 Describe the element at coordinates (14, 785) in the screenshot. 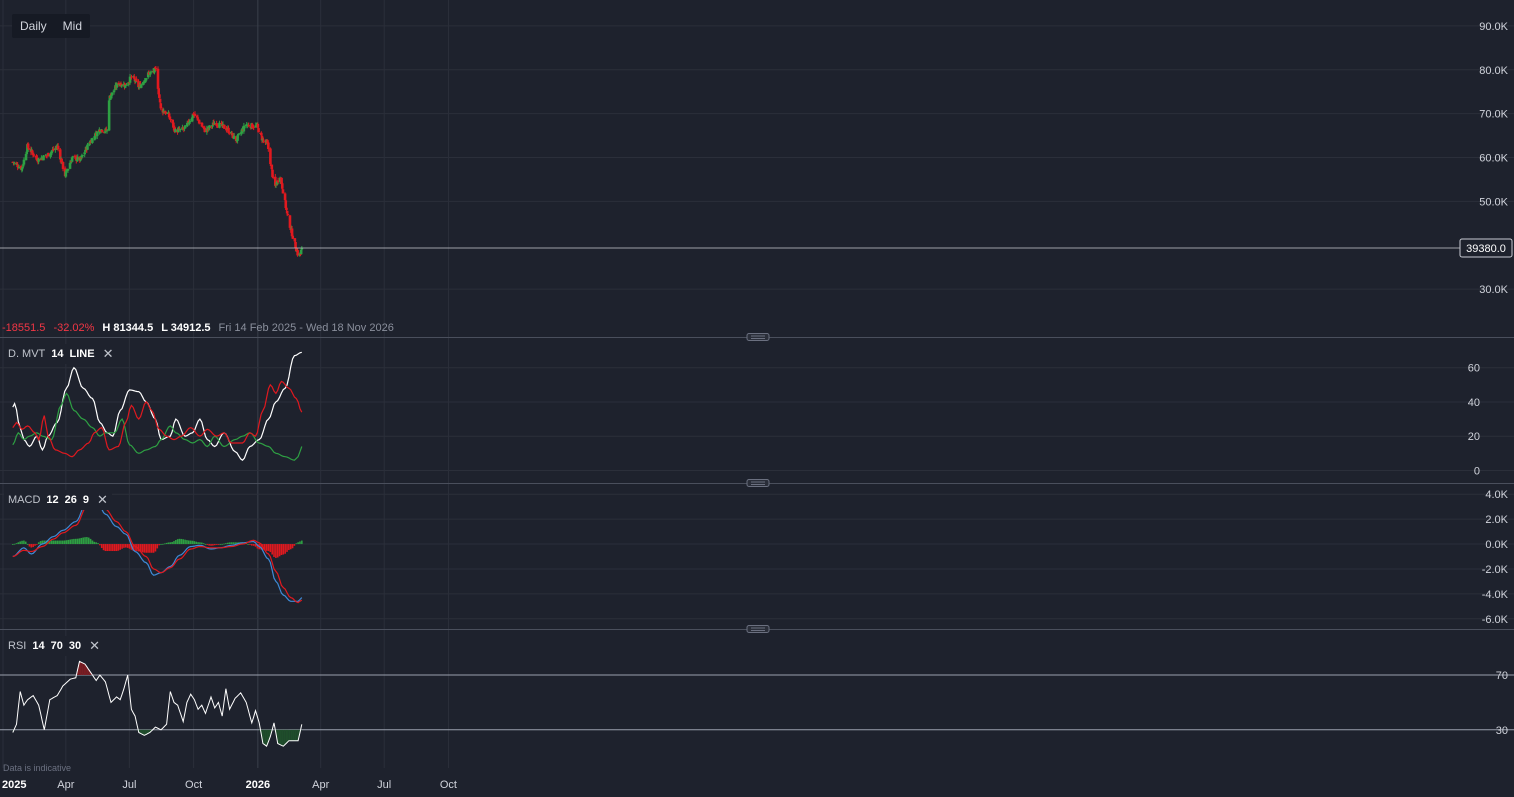

I see `time-axis-label: 2025` at that location.